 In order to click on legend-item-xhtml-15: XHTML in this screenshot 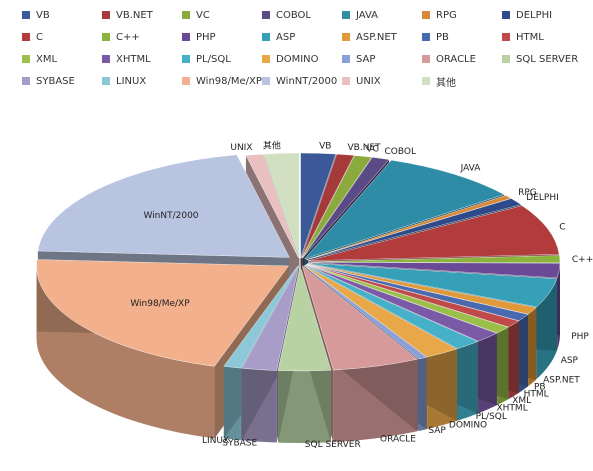, I will do `click(142, 59)`.